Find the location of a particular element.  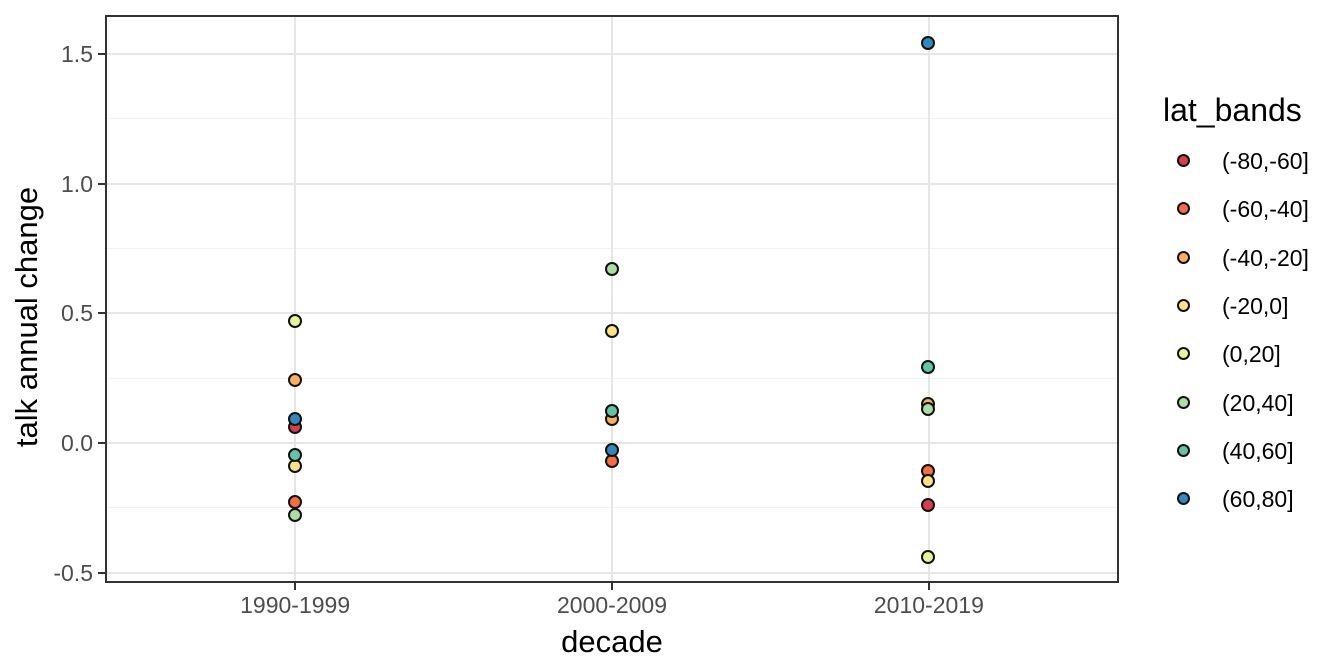

y-tick-label: -0.5 is located at coordinates (73, 572).